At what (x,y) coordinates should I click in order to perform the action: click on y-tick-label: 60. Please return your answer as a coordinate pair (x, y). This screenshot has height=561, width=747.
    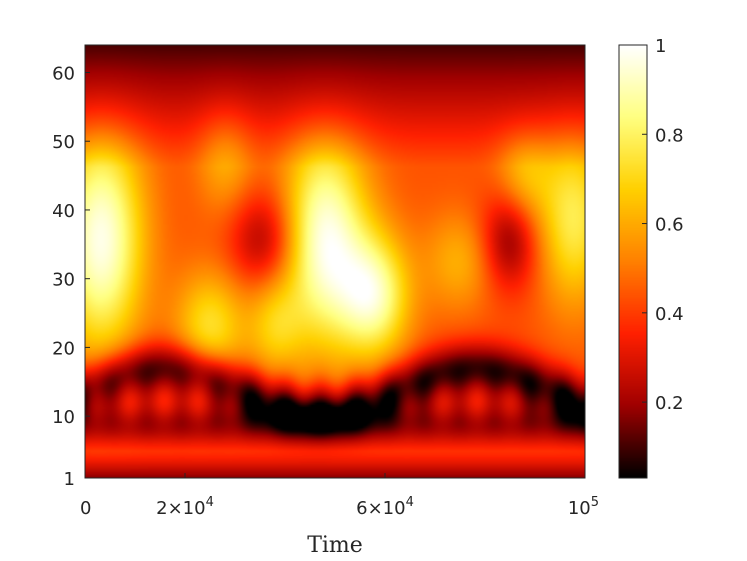
    Looking at the image, I should click on (63, 73).